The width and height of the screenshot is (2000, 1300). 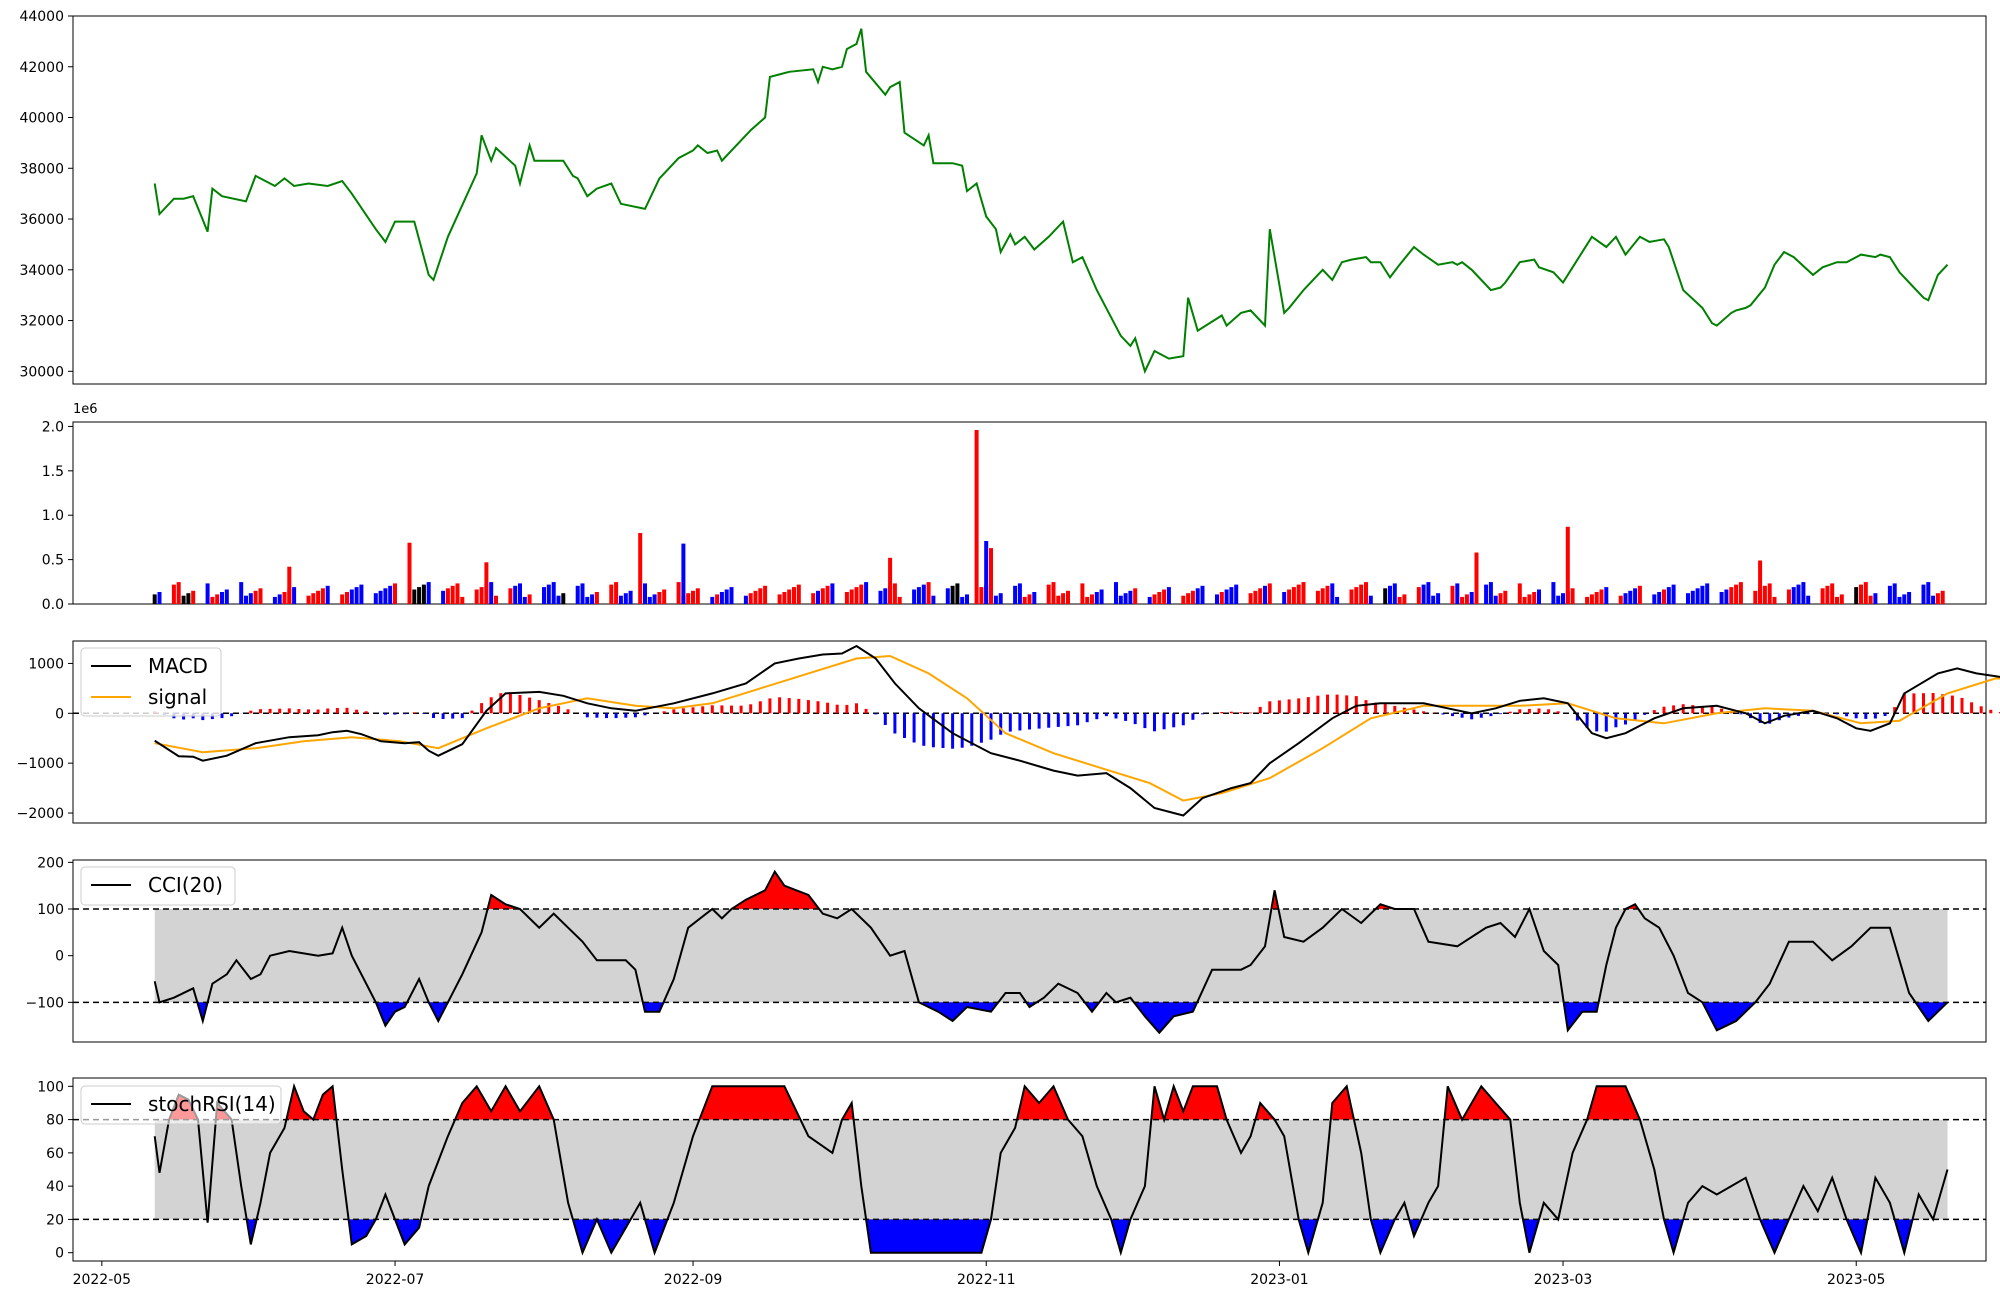 I want to click on stochrsi-ytick-label: 0, so click(x=59, y=1254).